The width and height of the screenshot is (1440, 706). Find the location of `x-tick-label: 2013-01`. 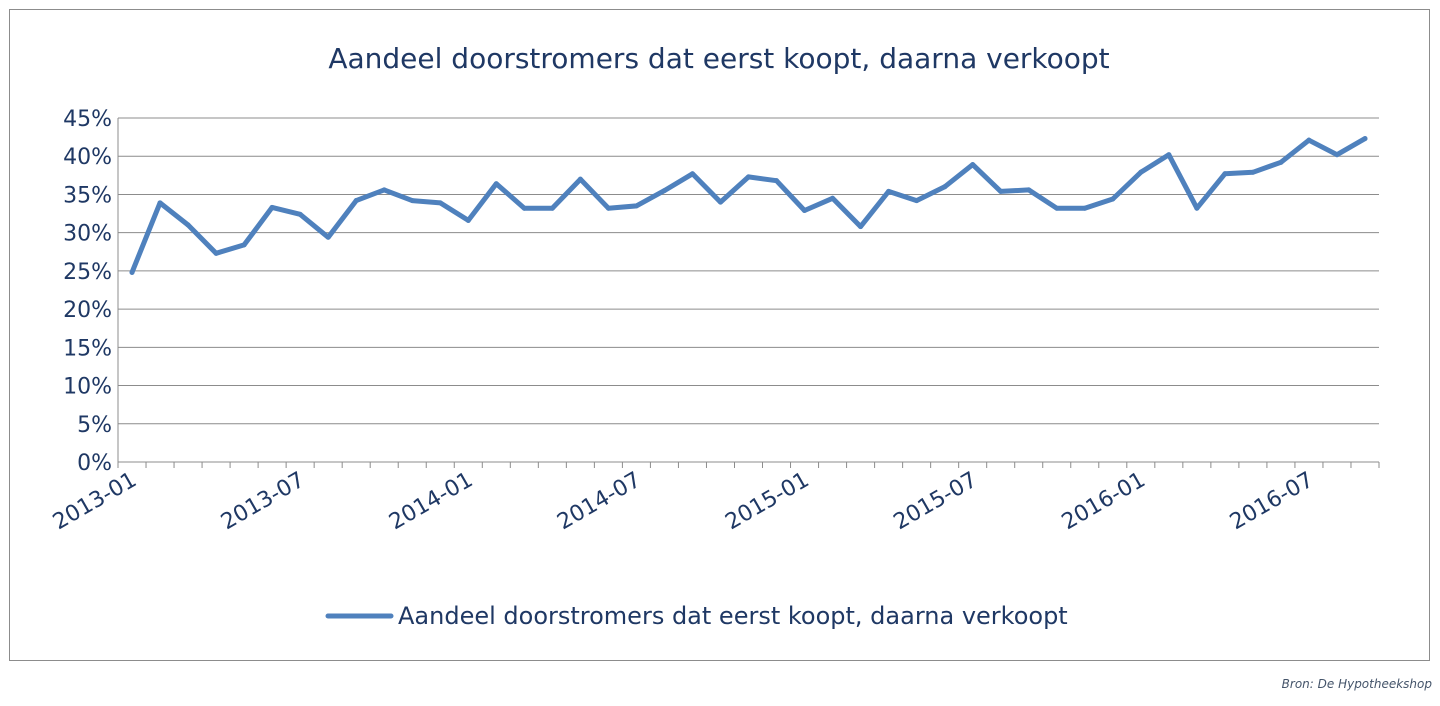

x-tick-label: 2013-01 is located at coordinates (95, 502).